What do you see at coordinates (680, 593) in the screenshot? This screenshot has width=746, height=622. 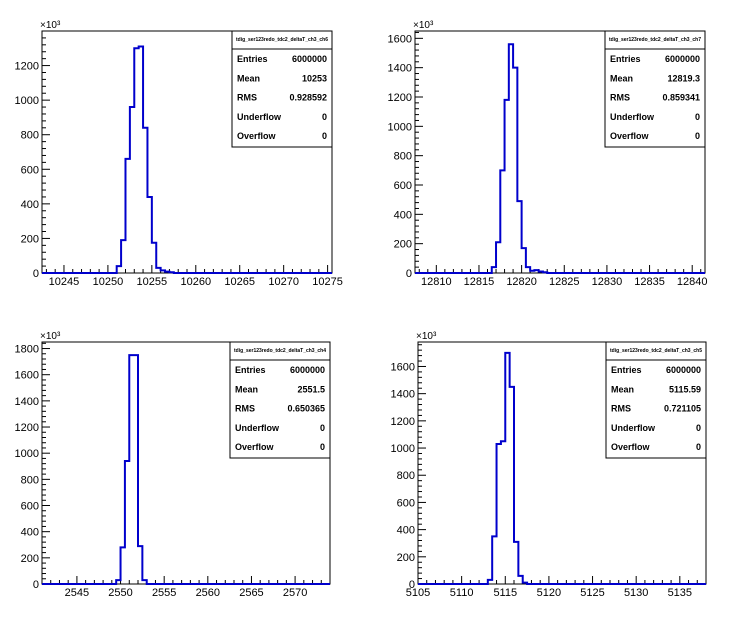 I see `x-tick-label: 5135` at bounding box center [680, 593].